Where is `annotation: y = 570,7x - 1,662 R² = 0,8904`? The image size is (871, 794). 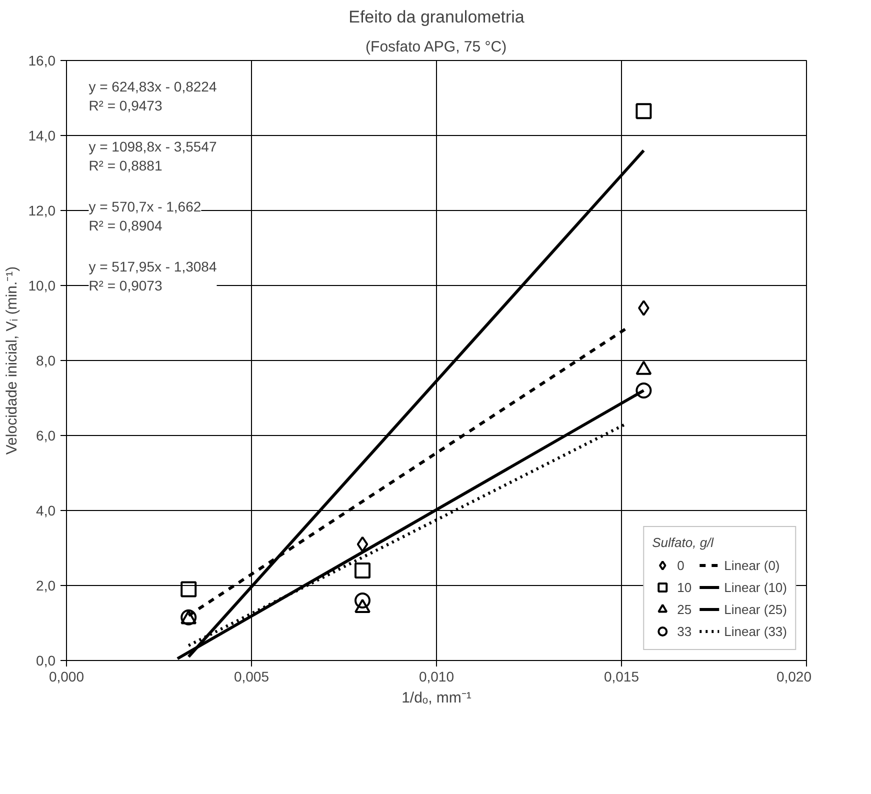
annotation: y = 570,7x - 1,662 R² = 0,8904 is located at coordinates (145, 216).